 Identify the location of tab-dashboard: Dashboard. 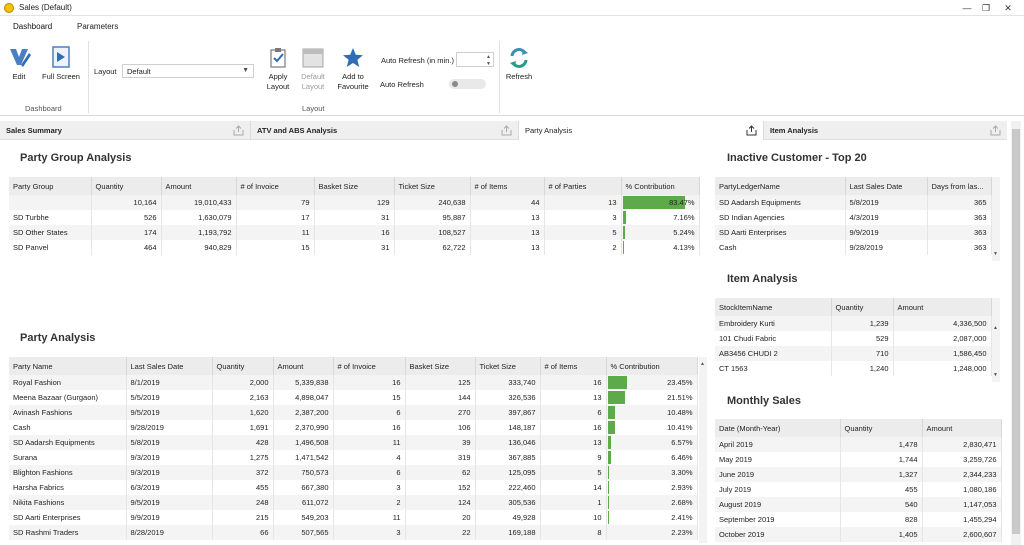
(33, 26).